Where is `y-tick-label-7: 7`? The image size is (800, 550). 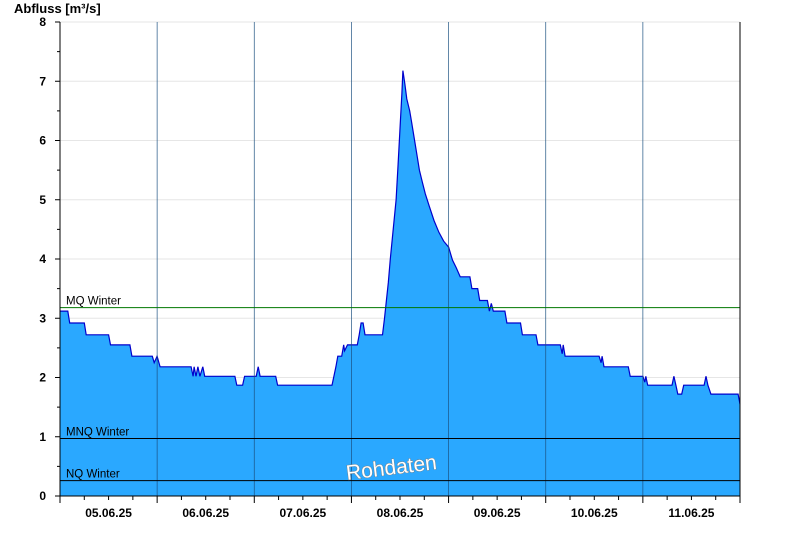 y-tick-label-7: 7 is located at coordinates (42, 81).